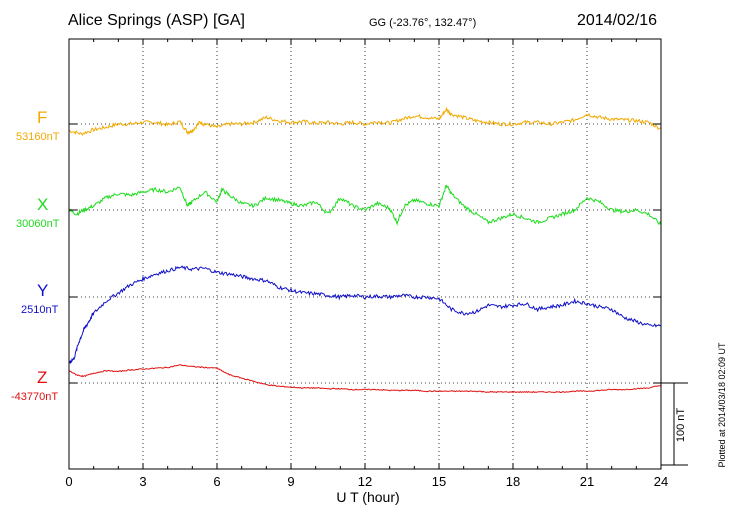 The height and width of the screenshot is (520, 730). What do you see at coordinates (156, 20) in the screenshot?
I see `station-title: Alice Springs (ASP) [GA]` at bounding box center [156, 20].